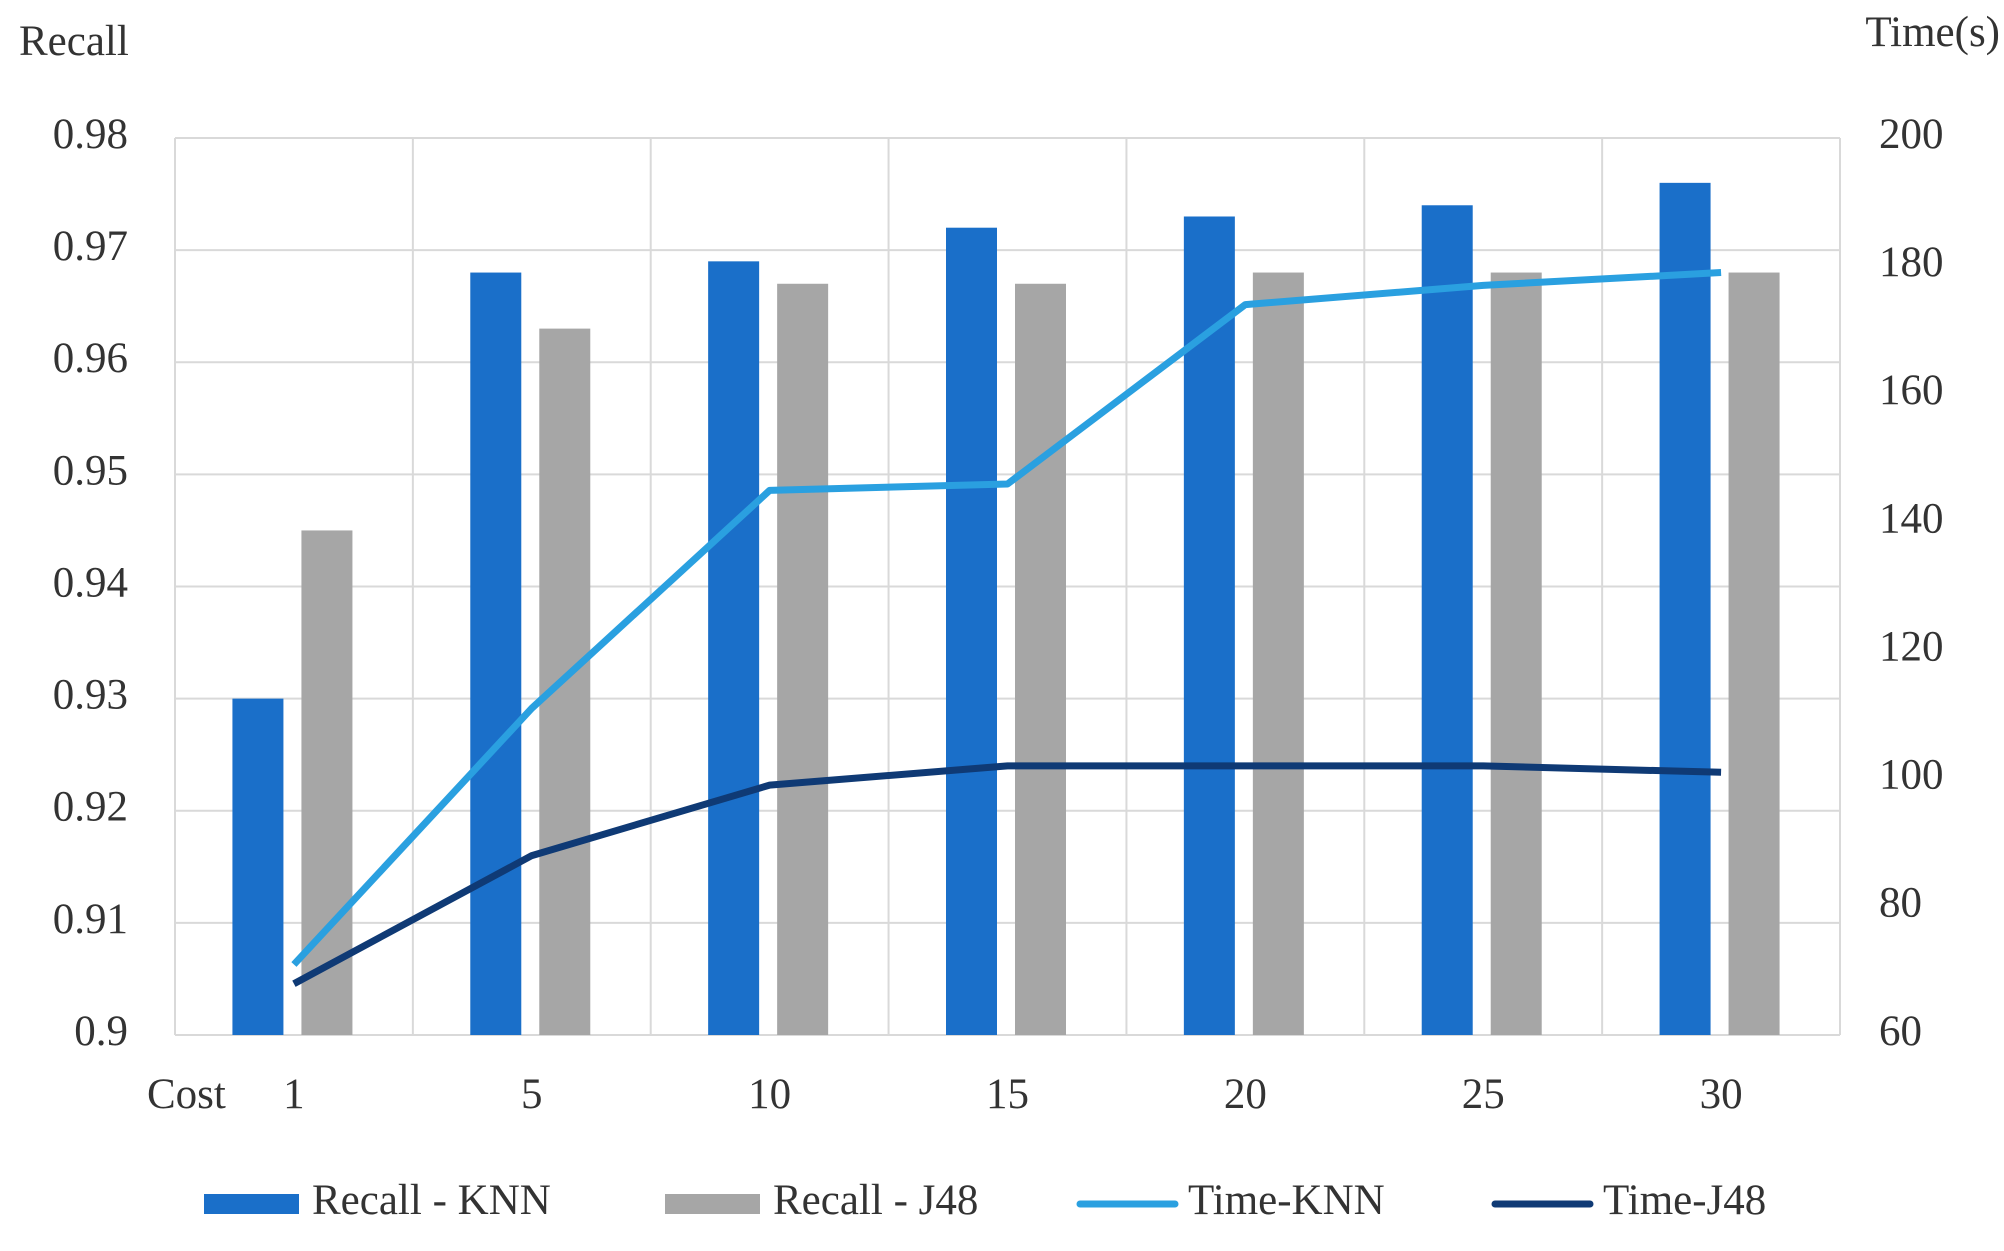 This screenshot has width=2004, height=1251. I want to click on legend-label: Recall - KNN, so click(431, 1200).